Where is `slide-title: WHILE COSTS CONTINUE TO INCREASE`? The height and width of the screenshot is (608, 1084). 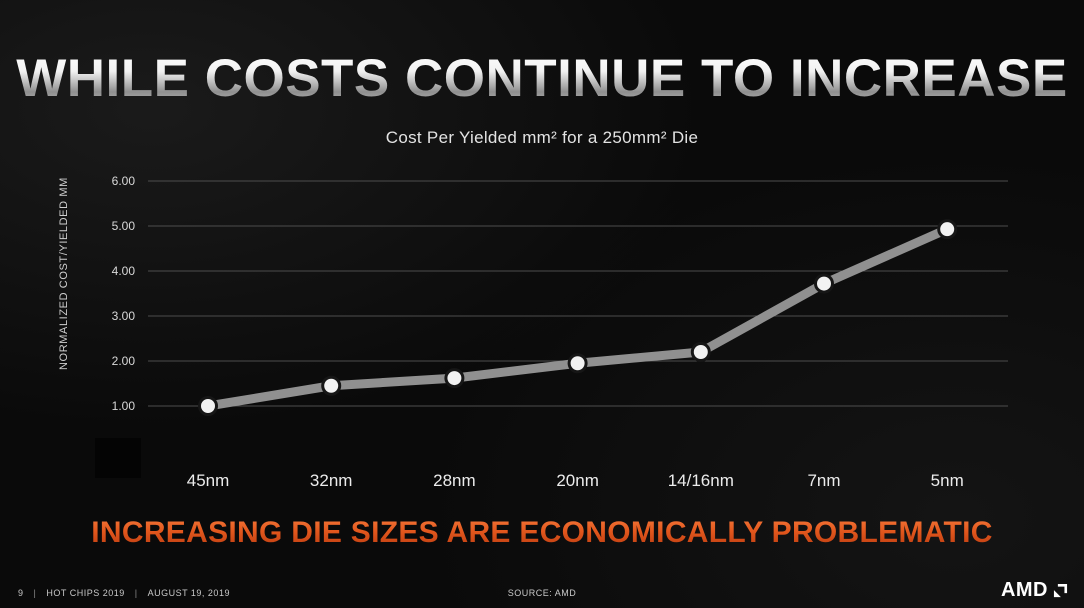 slide-title: WHILE COSTS CONTINUE TO INCREASE is located at coordinates (542, 78).